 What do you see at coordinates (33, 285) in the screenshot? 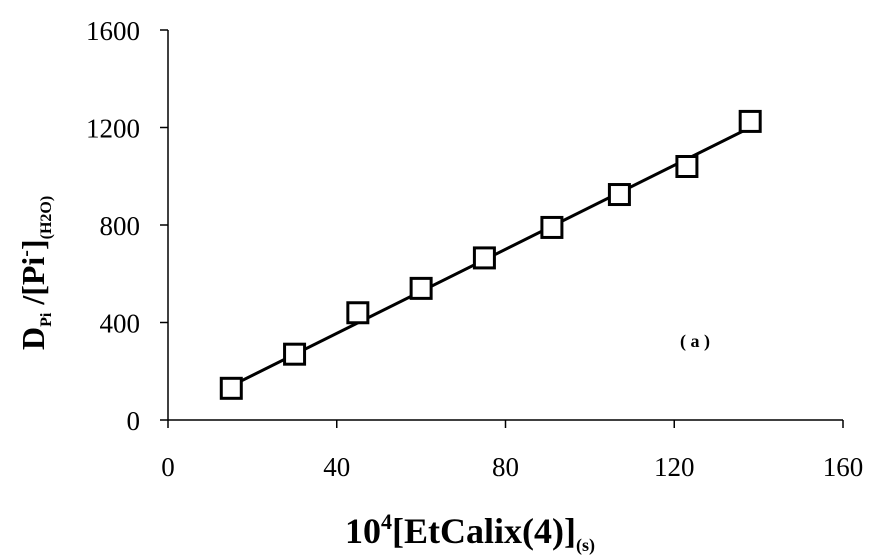
I see `y-axis-title-mid: /[Pi` at bounding box center [33, 285].